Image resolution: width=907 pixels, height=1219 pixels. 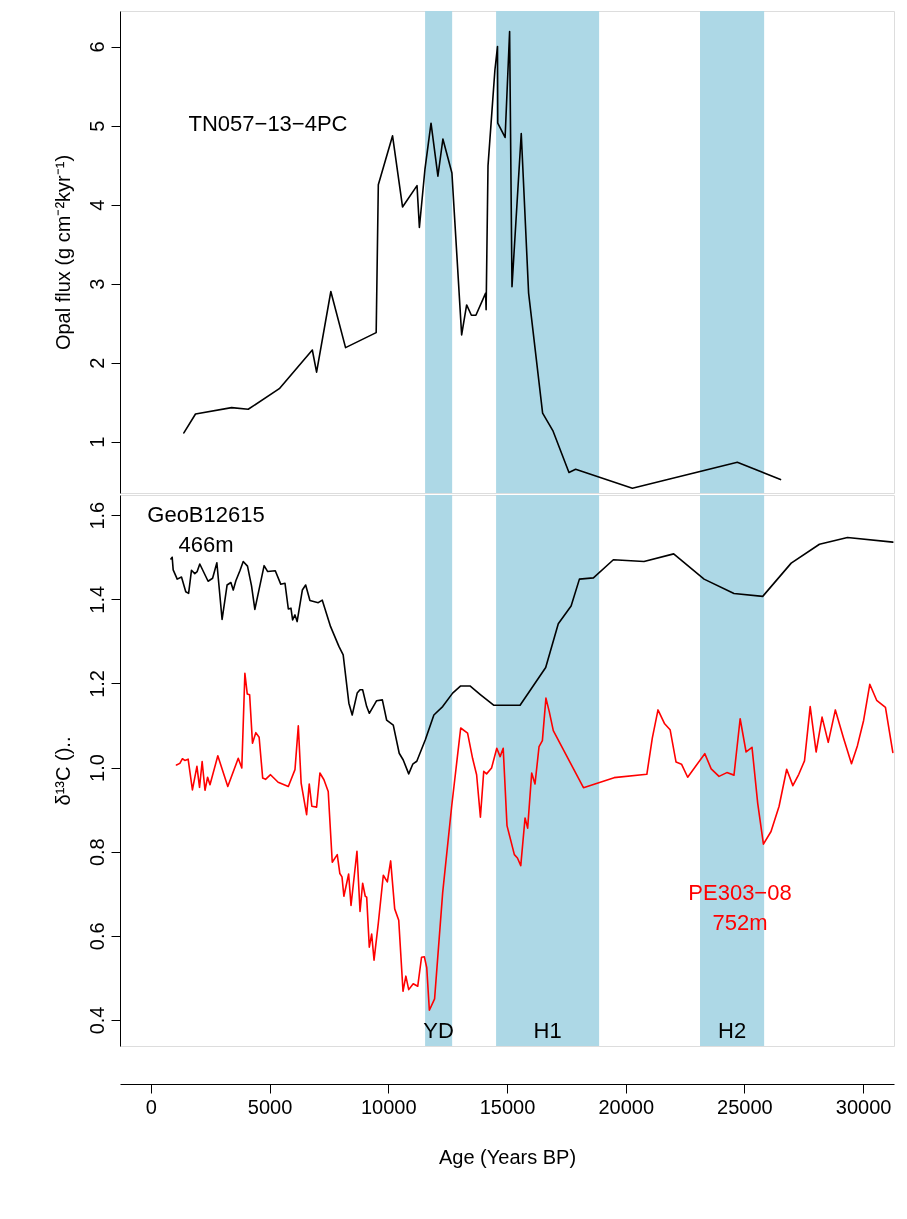 What do you see at coordinates (96, 515) in the screenshot?
I see `y-tick-label: 1.6` at bounding box center [96, 515].